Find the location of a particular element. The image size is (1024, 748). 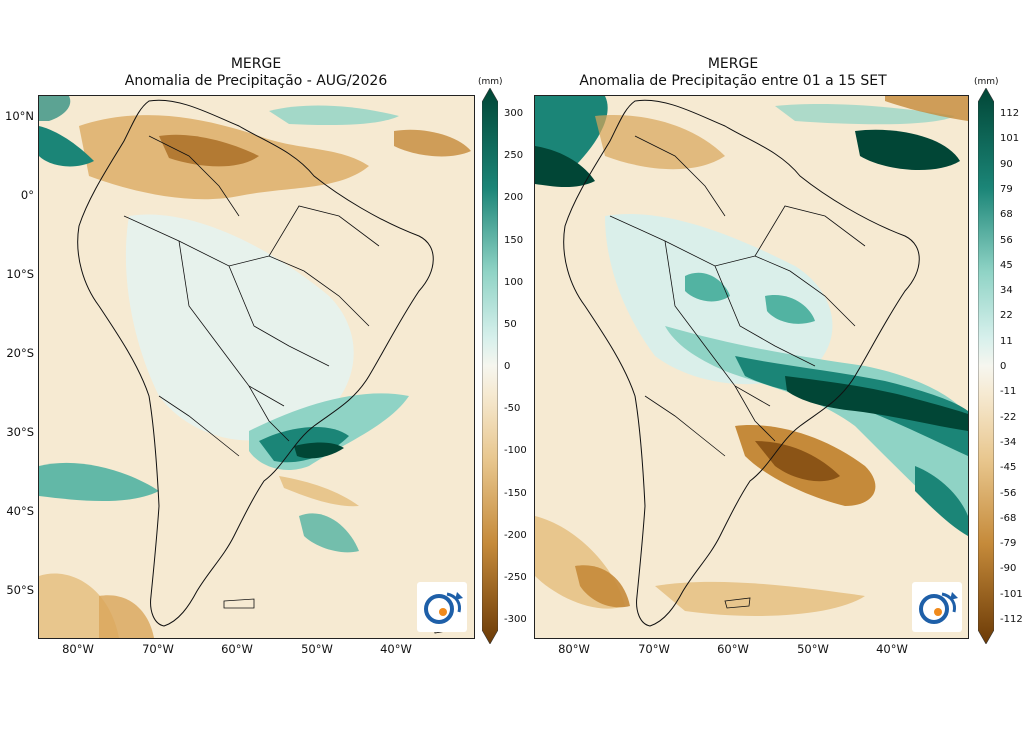

colorbar-tick-label: 68 is located at coordinates (1006, 215).